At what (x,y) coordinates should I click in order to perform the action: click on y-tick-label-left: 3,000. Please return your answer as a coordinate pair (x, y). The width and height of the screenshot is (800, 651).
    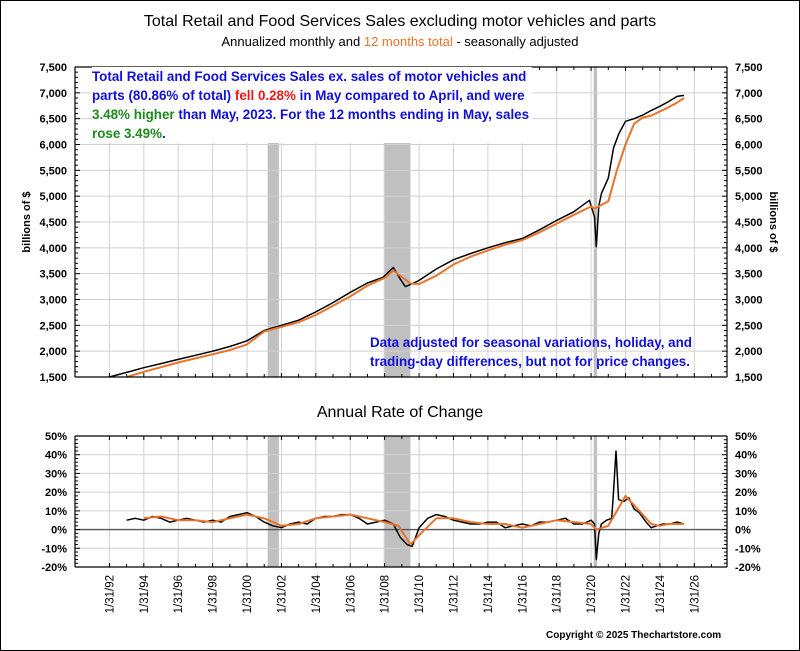
    Looking at the image, I should click on (53, 301).